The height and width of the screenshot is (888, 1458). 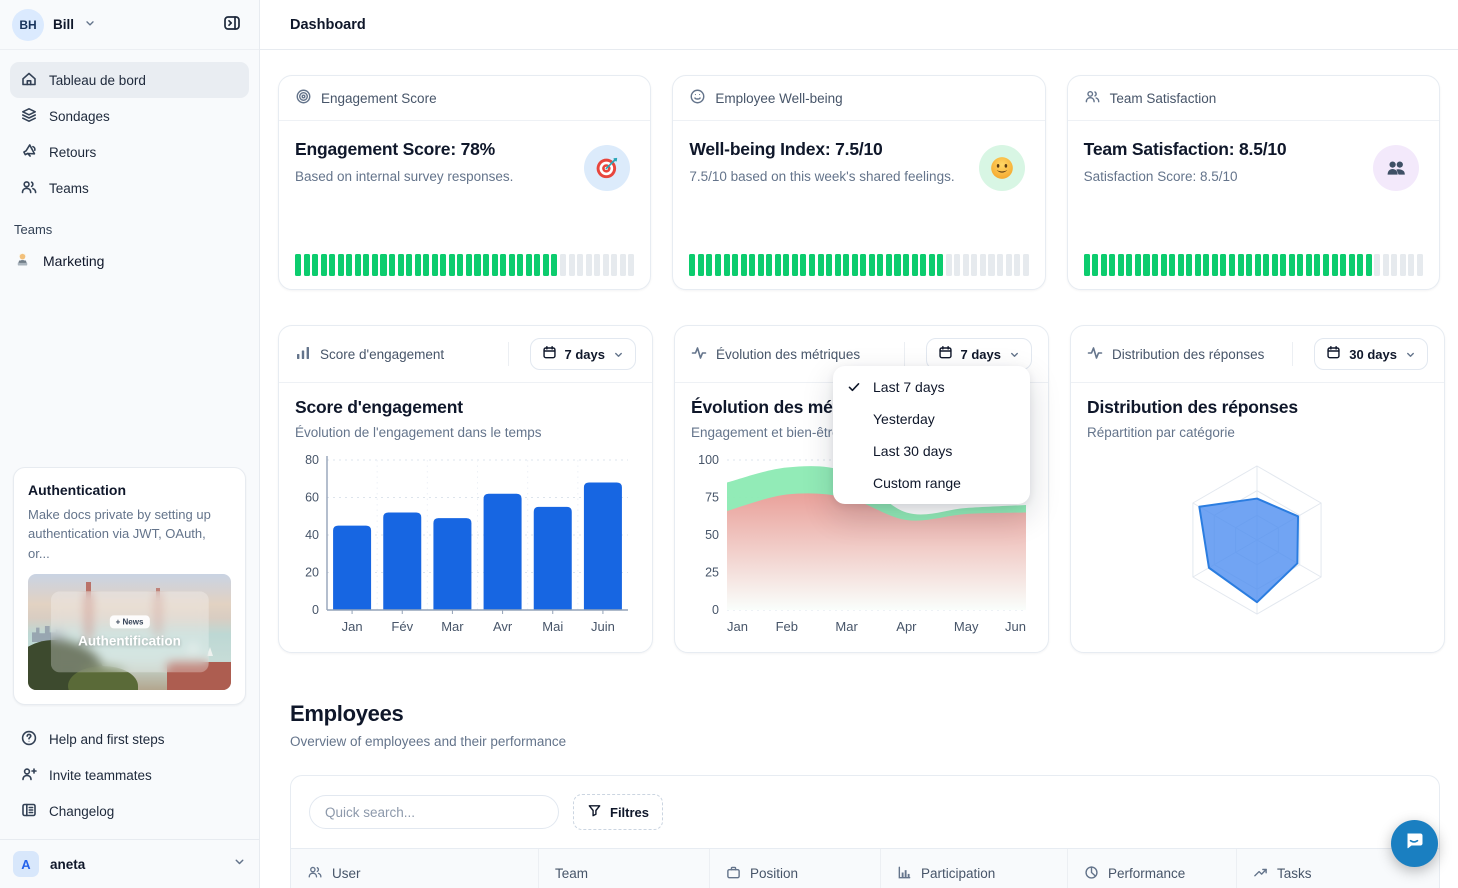 I want to click on column-label: Tasks, so click(x=1294, y=873).